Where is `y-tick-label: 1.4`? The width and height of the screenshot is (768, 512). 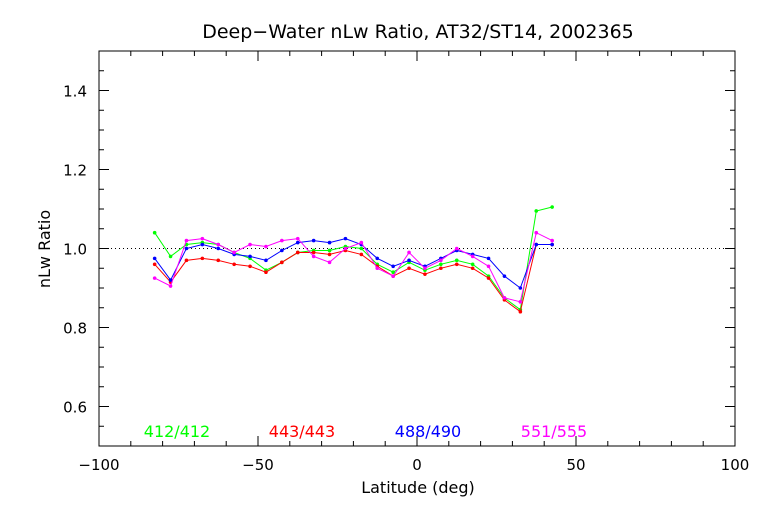
y-tick-label: 1.4 is located at coordinates (75, 92).